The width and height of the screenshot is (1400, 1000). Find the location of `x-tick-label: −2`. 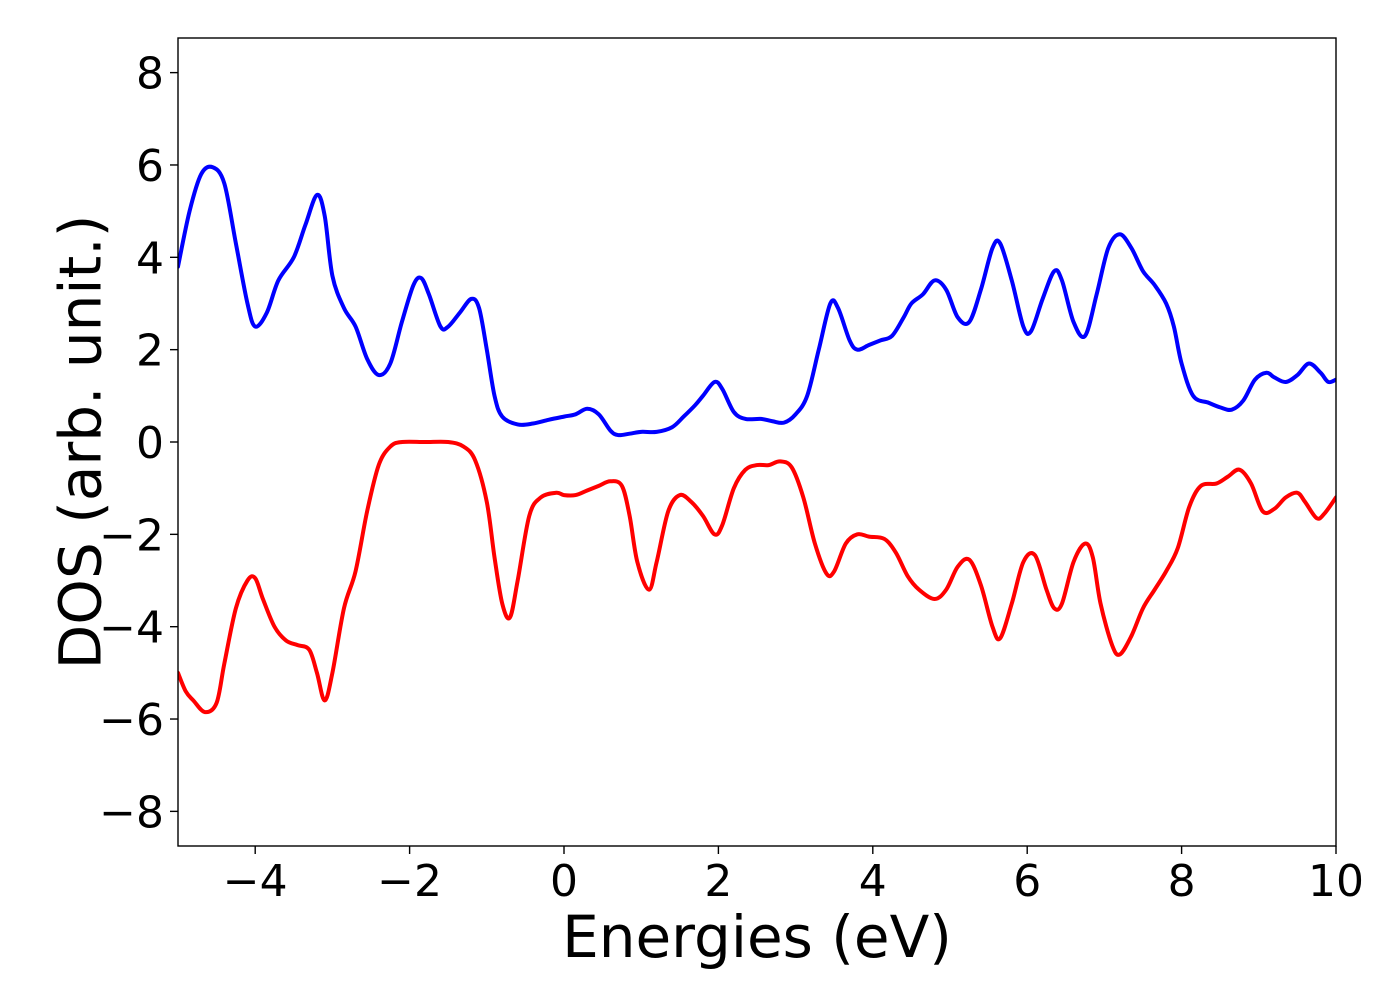

x-tick-label: −2 is located at coordinates (409, 881).